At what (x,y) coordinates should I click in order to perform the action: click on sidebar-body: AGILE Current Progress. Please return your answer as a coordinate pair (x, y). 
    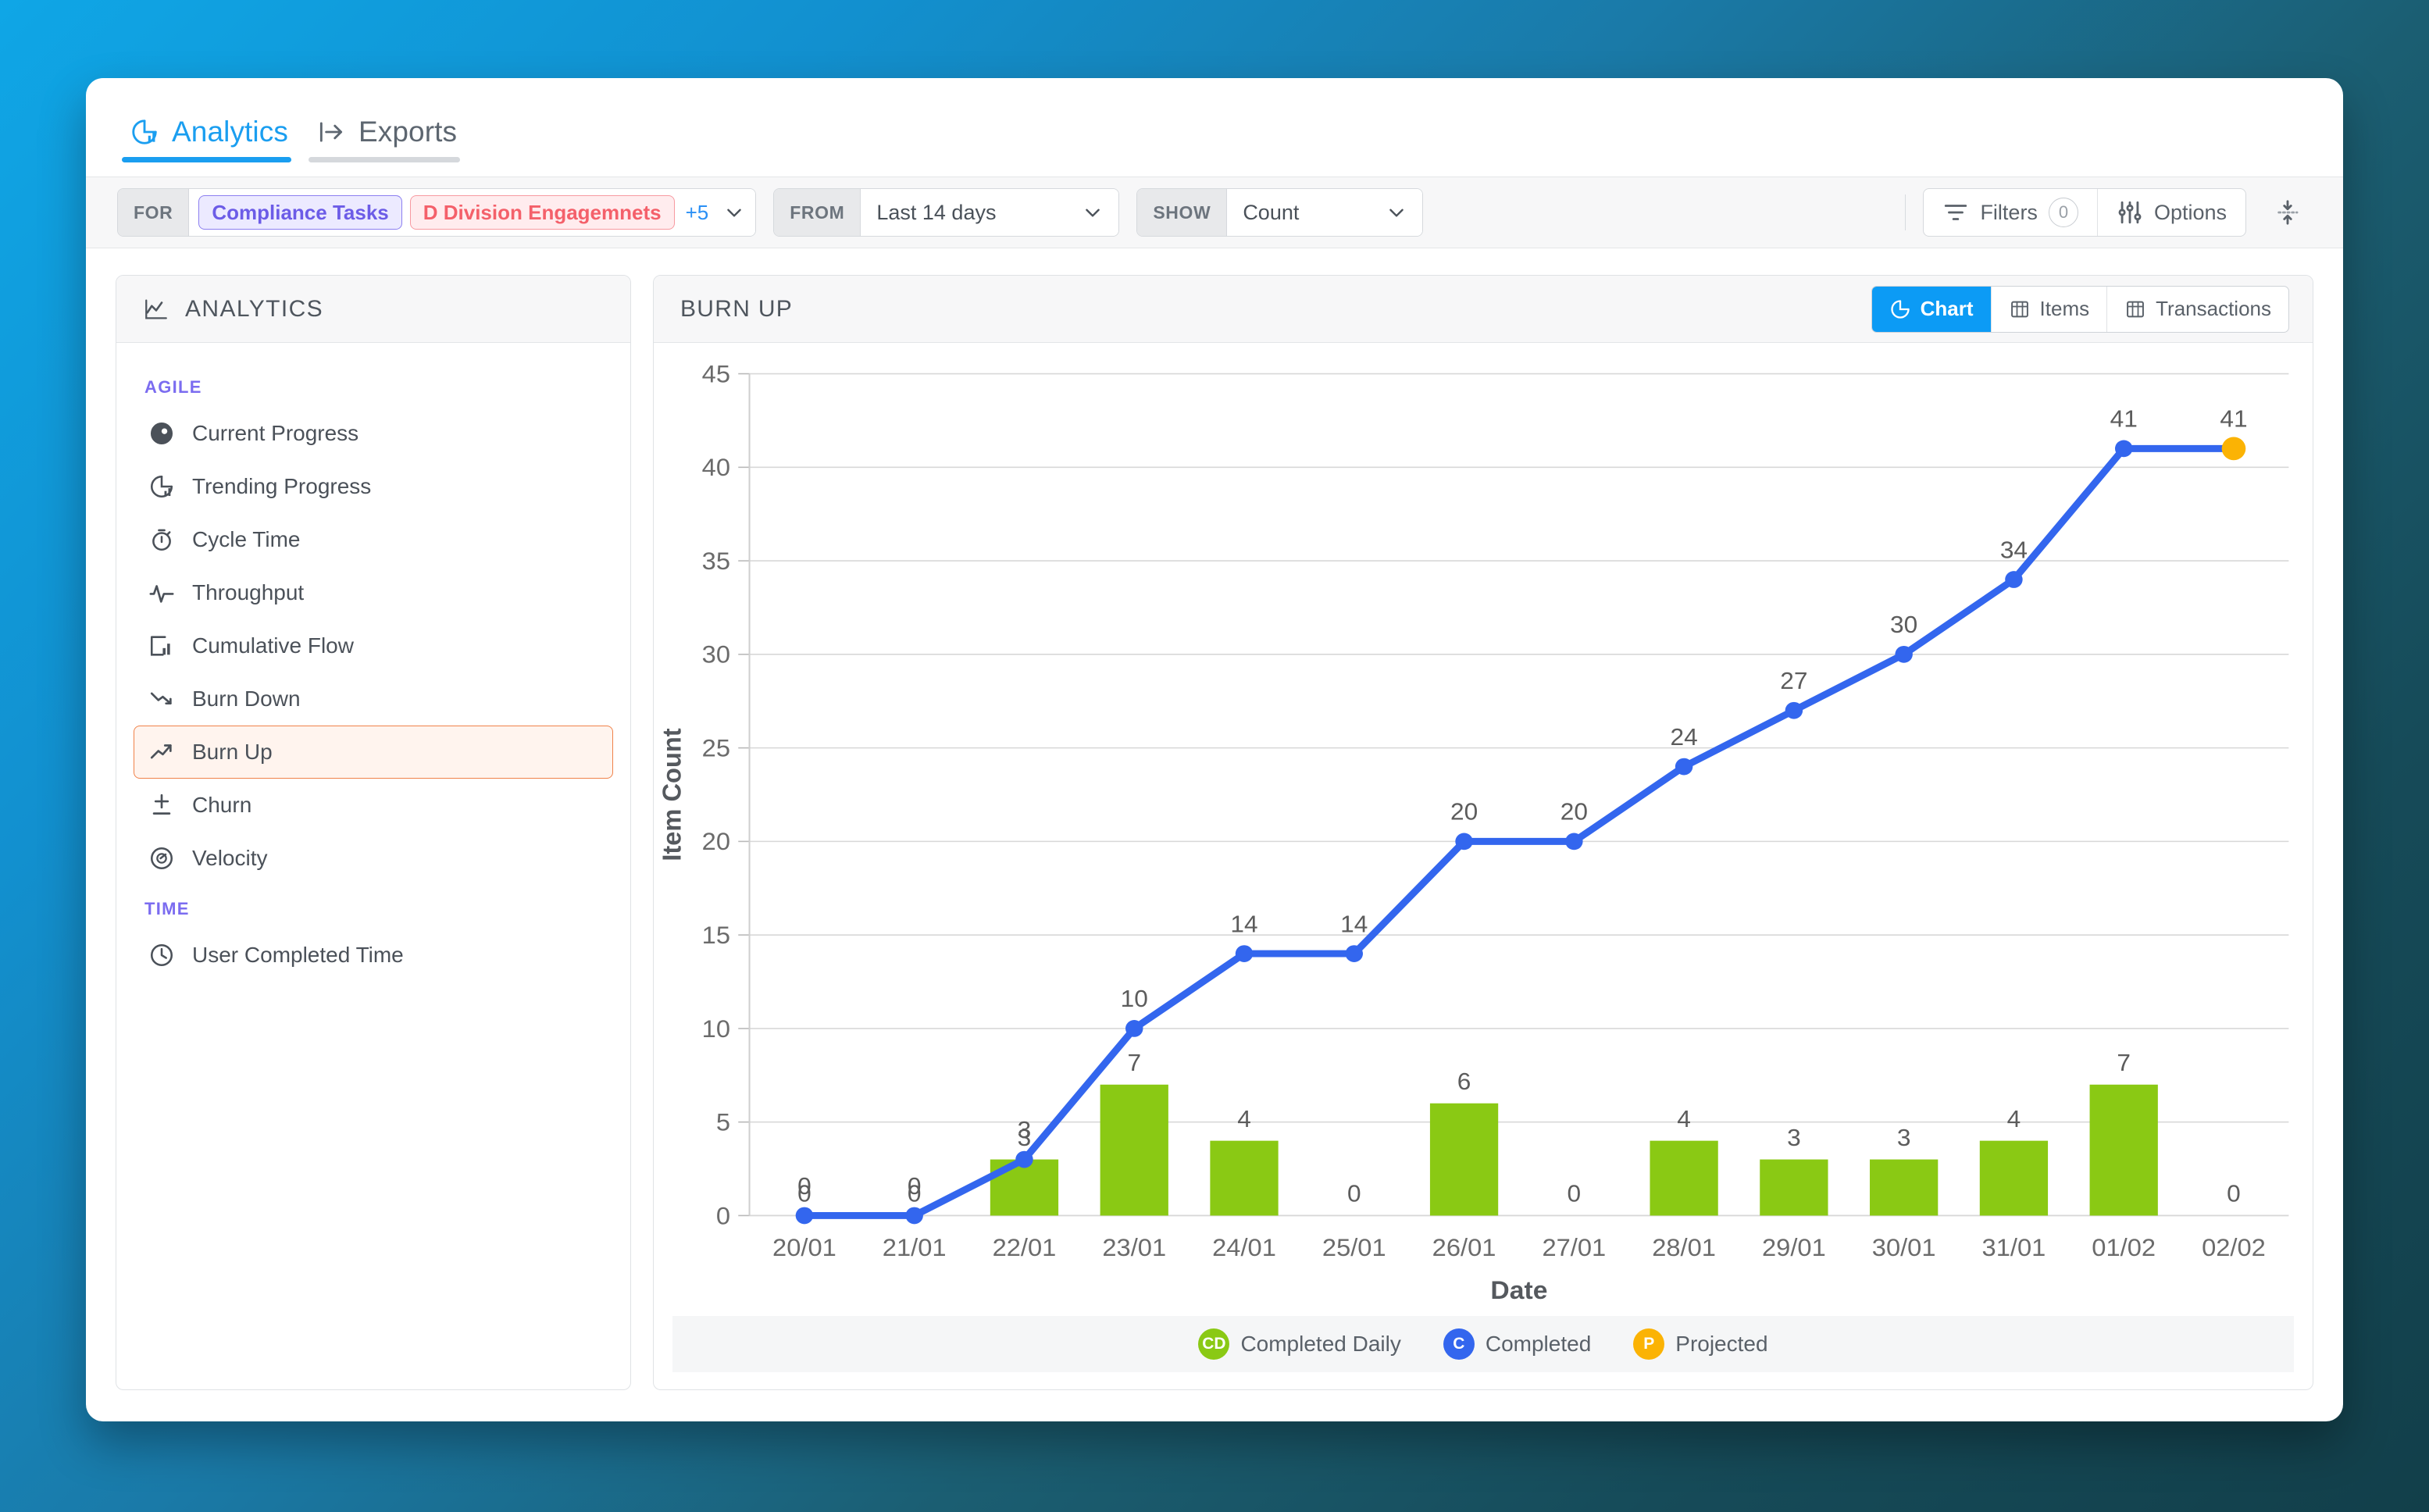
    Looking at the image, I should click on (373, 670).